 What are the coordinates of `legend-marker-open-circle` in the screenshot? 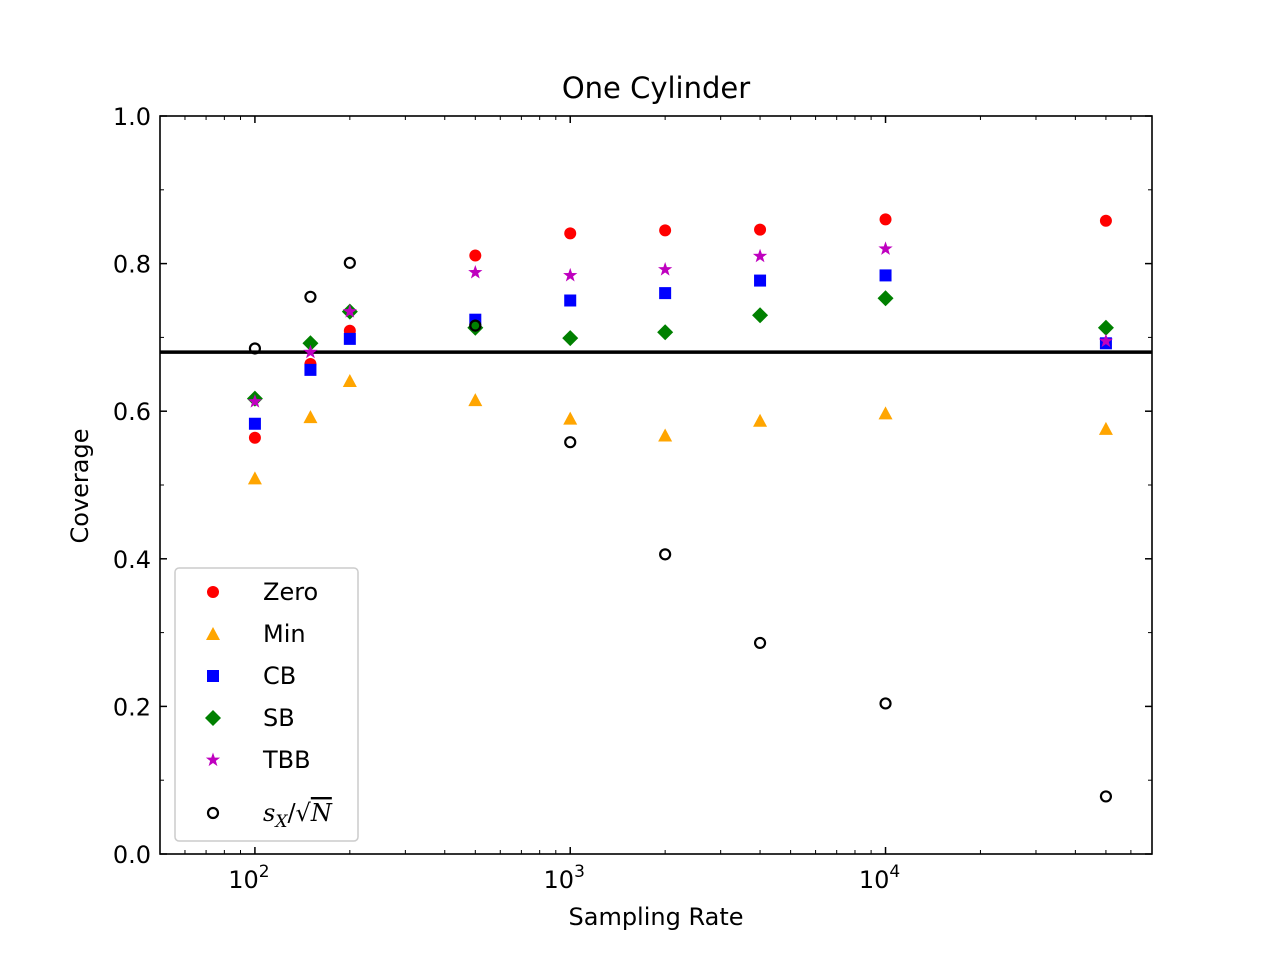 It's located at (213, 813).